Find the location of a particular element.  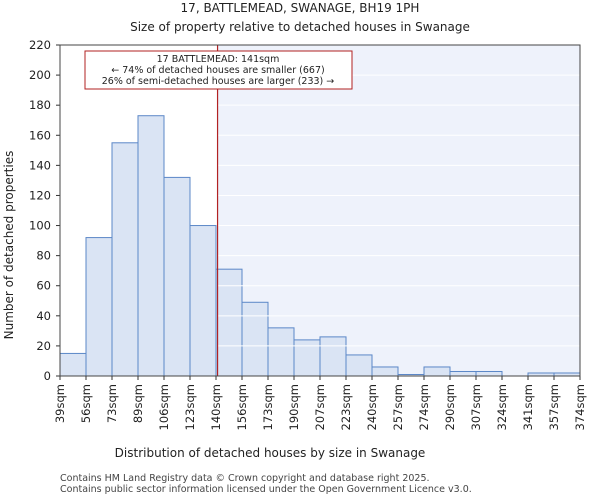

x-tick-label: 374sqm is located at coordinates (580, 407).